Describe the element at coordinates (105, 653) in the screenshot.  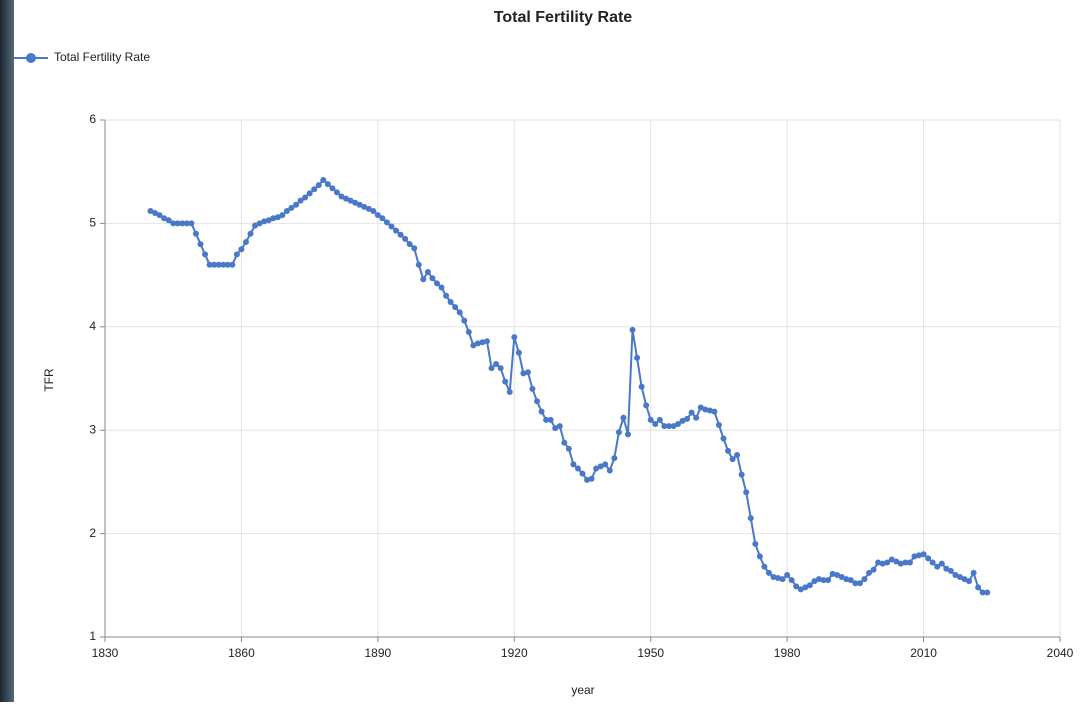
I see `x-tick-label: 1830` at that location.